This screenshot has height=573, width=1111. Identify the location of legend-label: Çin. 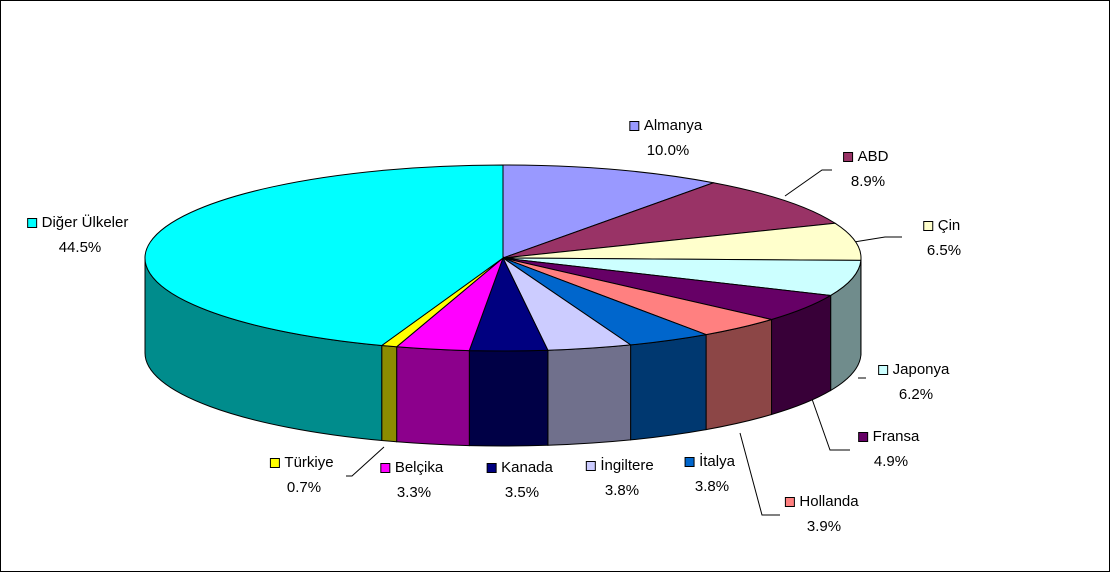
(949, 225).